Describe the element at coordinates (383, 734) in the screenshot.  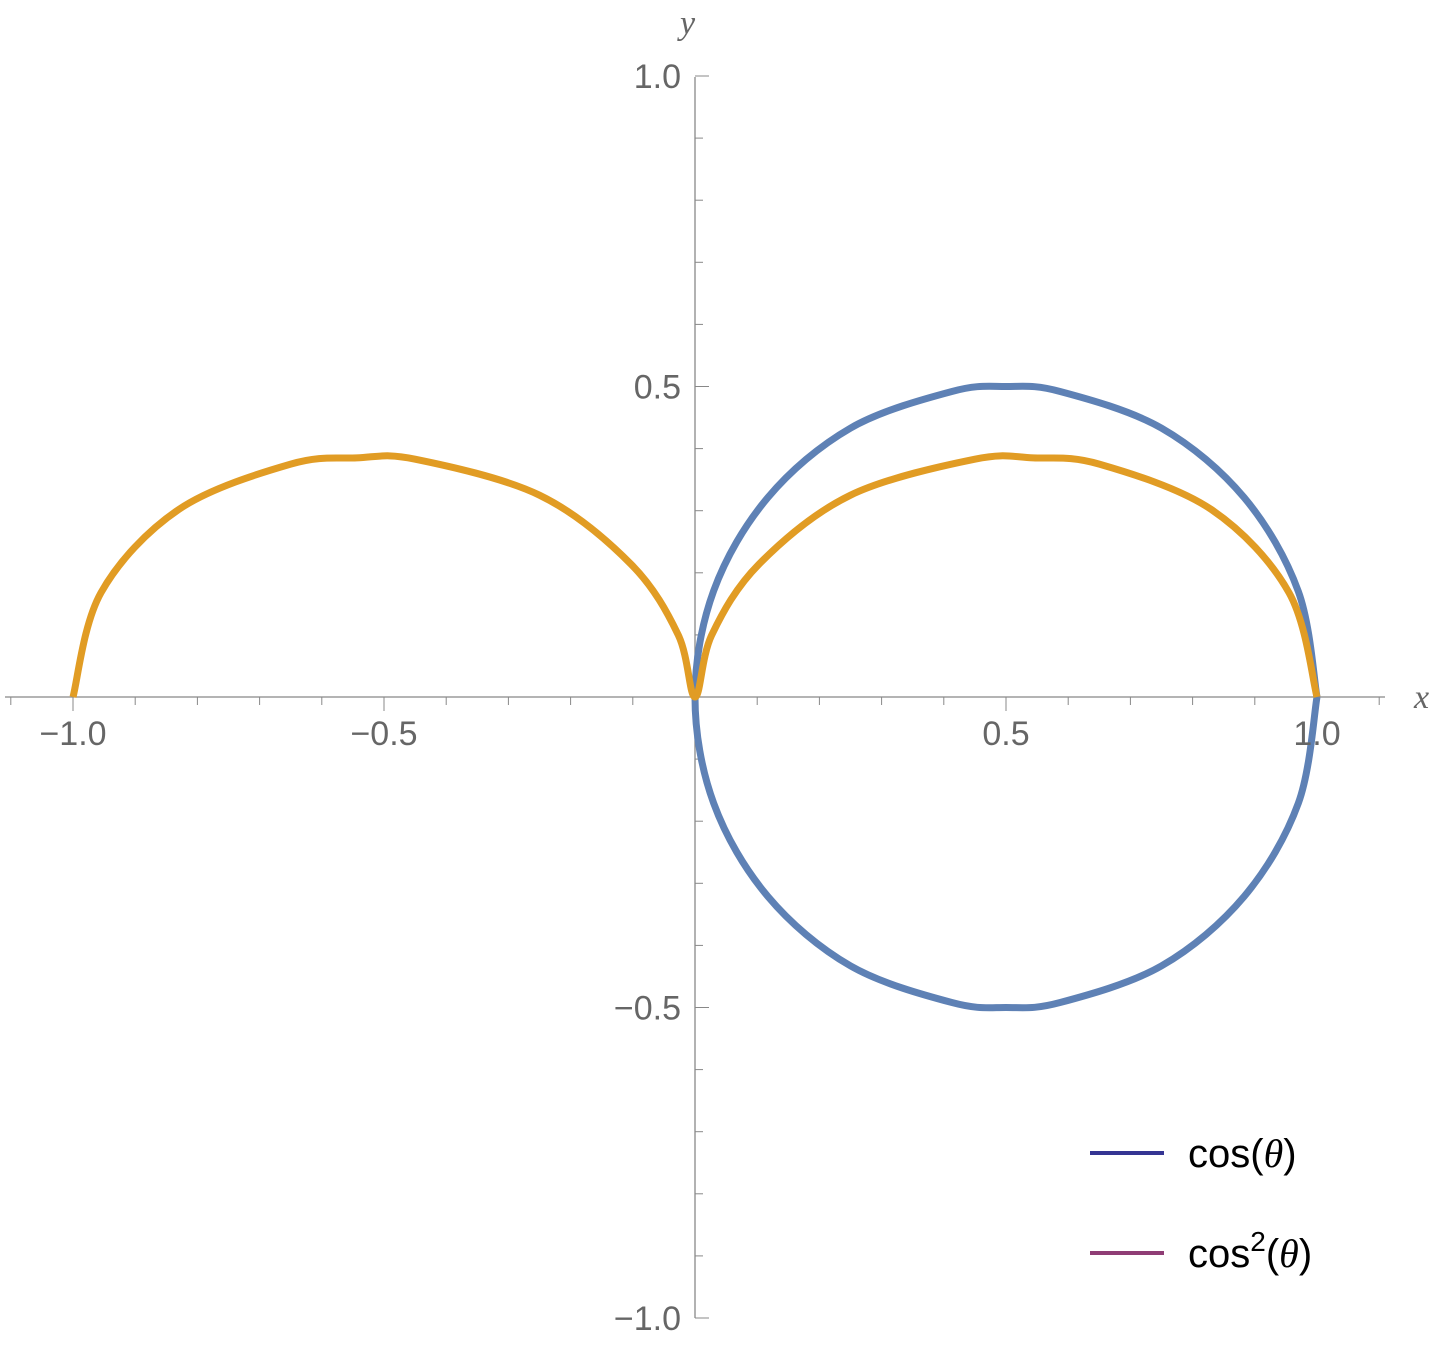
I see `x-tick-label: −0.5` at that location.